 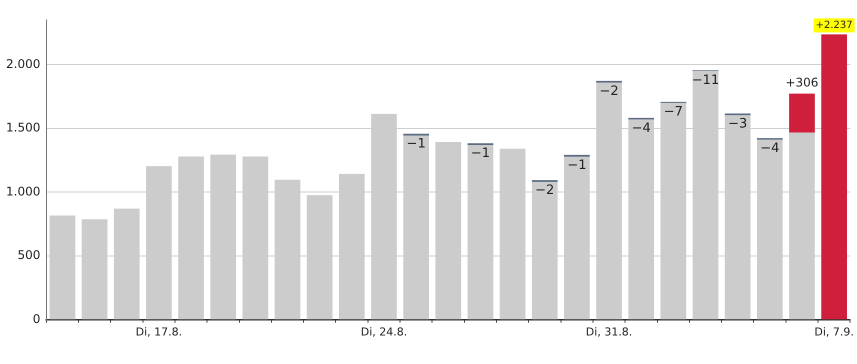 What do you see at coordinates (706, 80) in the screenshot?
I see `data-label: −11` at bounding box center [706, 80].